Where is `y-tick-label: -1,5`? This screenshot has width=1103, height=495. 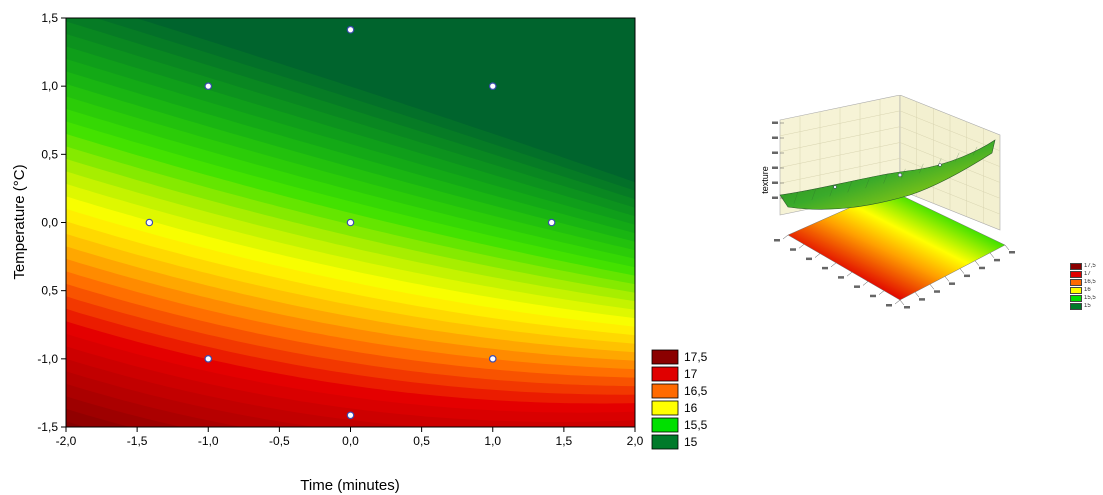
y-tick-label: -1,5 is located at coordinates (47, 427).